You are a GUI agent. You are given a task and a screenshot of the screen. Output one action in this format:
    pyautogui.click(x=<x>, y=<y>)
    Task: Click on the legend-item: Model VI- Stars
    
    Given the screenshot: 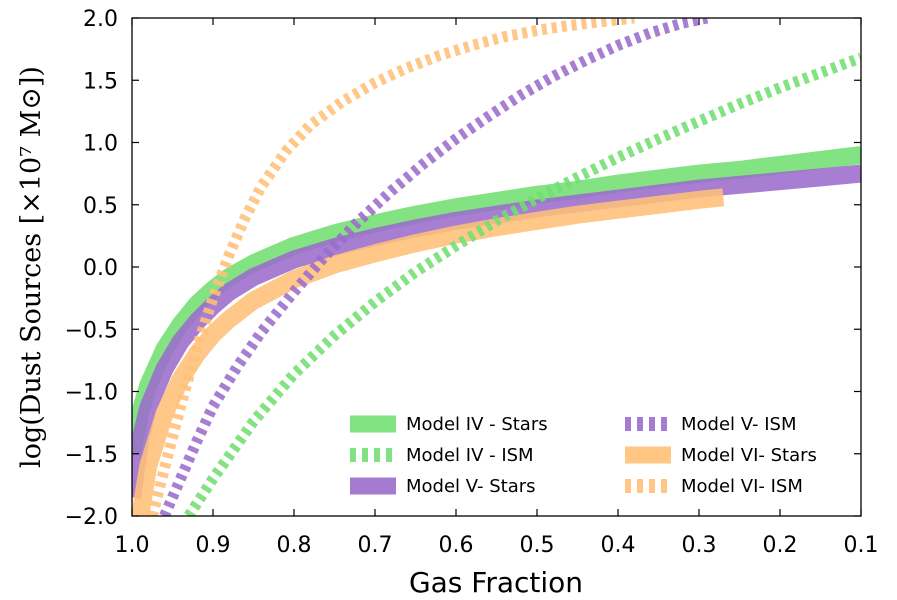 What is the action you would take?
    pyautogui.click(x=721, y=455)
    